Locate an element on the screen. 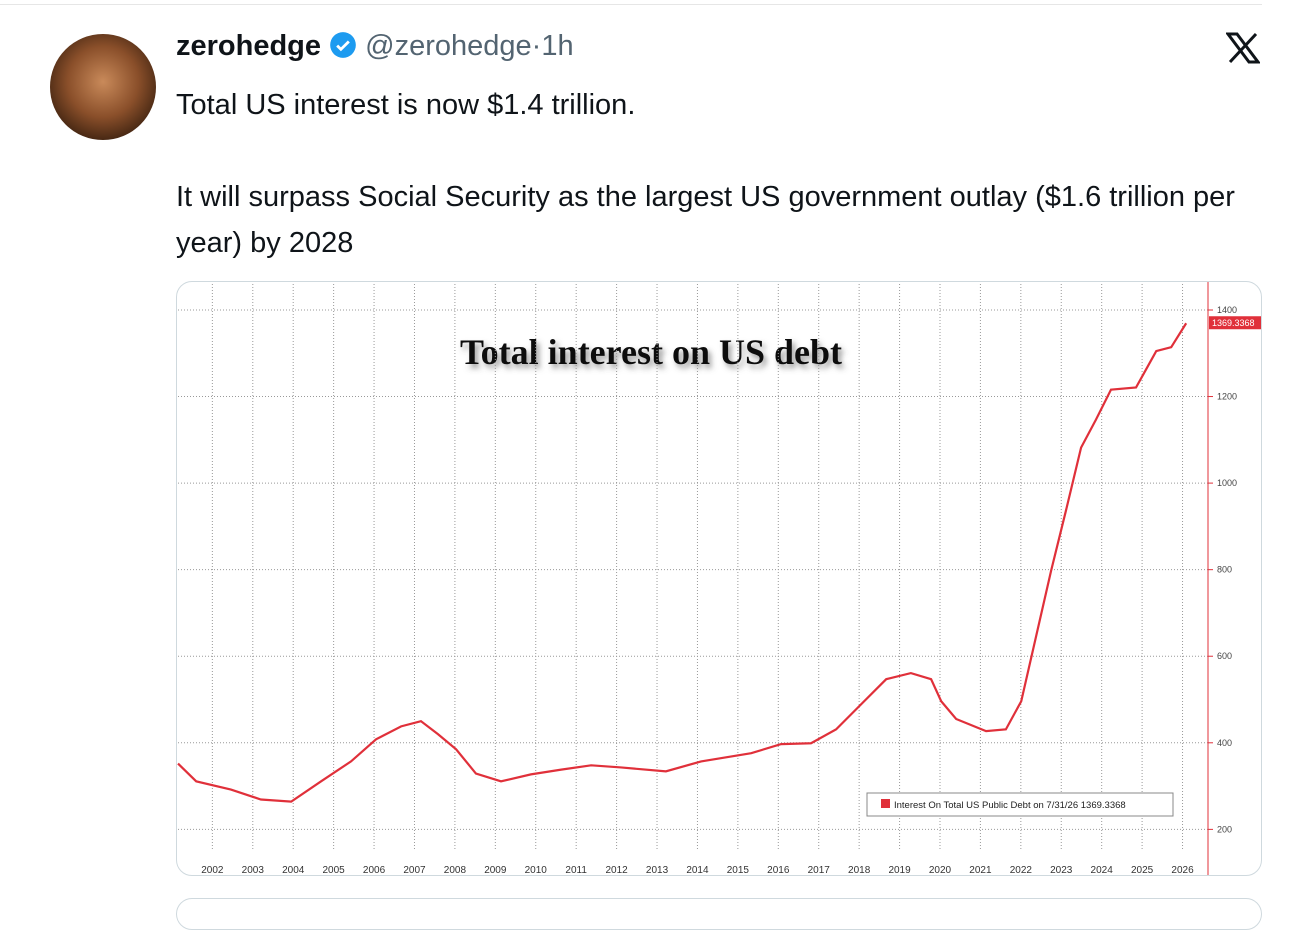  x-tick-label: 2009 is located at coordinates (495, 870).